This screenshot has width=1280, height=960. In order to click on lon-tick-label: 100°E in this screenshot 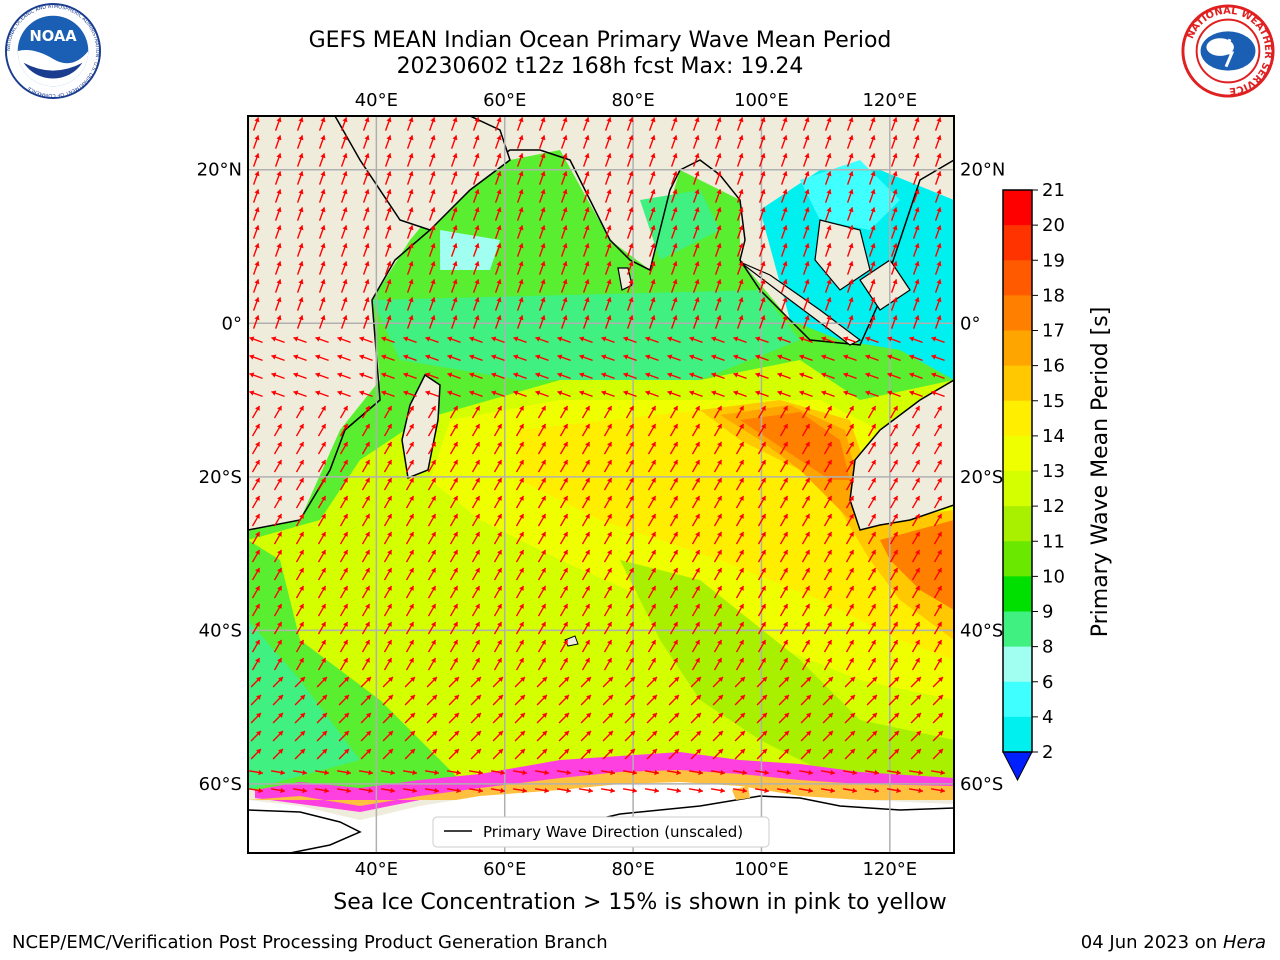, I will do `click(761, 869)`.